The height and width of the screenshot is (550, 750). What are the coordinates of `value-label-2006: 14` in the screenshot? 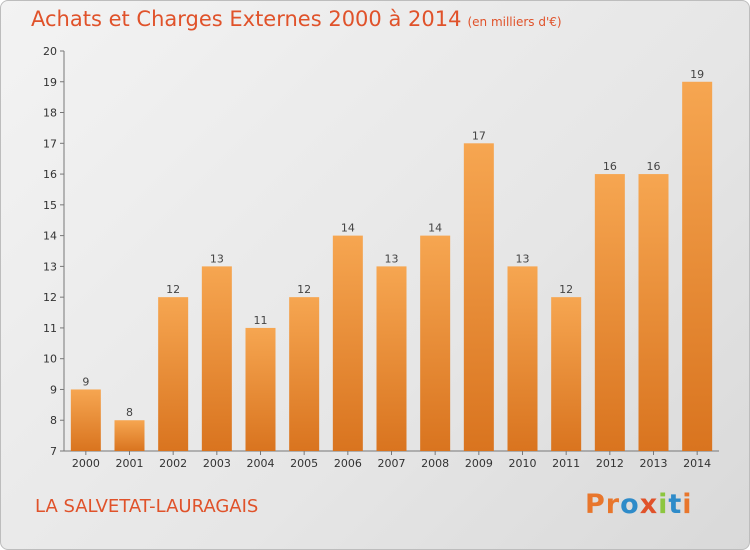 It's located at (348, 228).